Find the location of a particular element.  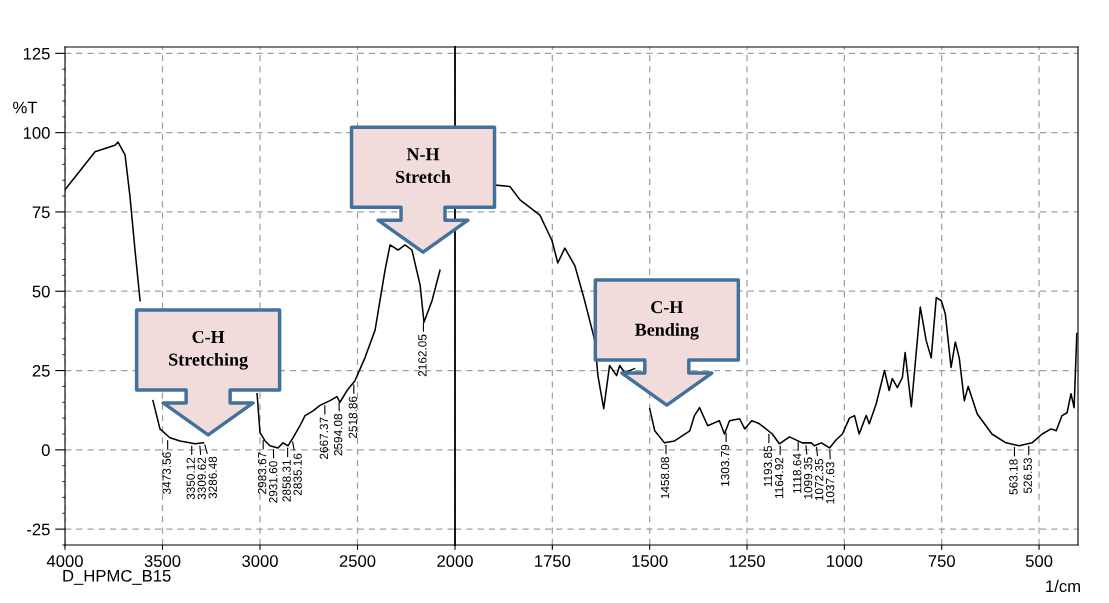

annotation: 3309.62 is located at coordinates (201, 478).